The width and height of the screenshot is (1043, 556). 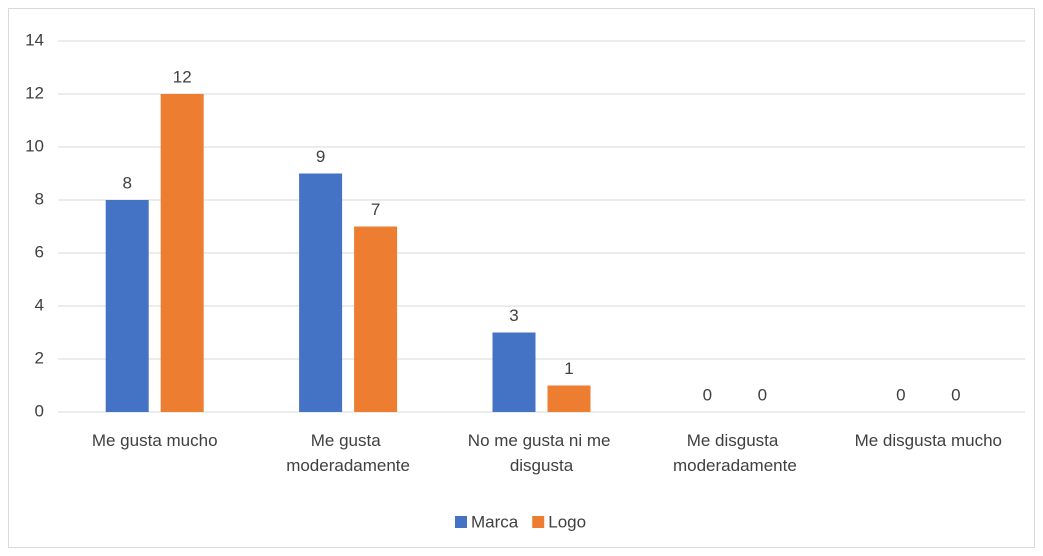 What do you see at coordinates (39, 304) in the screenshot?
I see `y-tick-label: 4` at bounding box center [39, 304].